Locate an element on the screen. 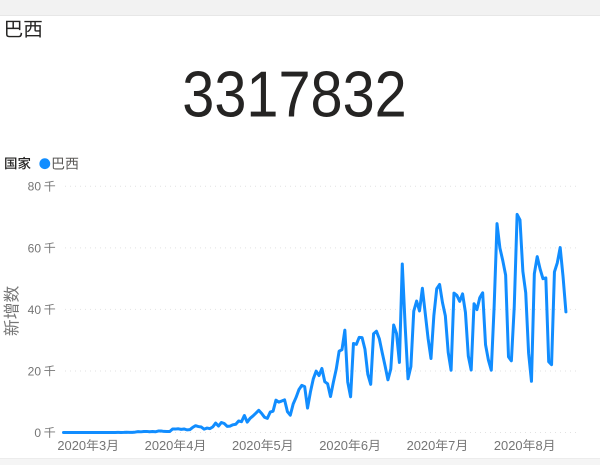 The height and width of the screenshot is (465, 600). svg-text: 20 is located at coordinates (35, 371).